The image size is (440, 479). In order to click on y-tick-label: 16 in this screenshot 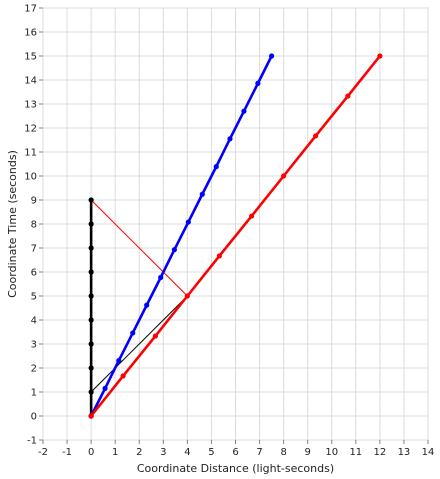, I will do `click(30, 33)`.